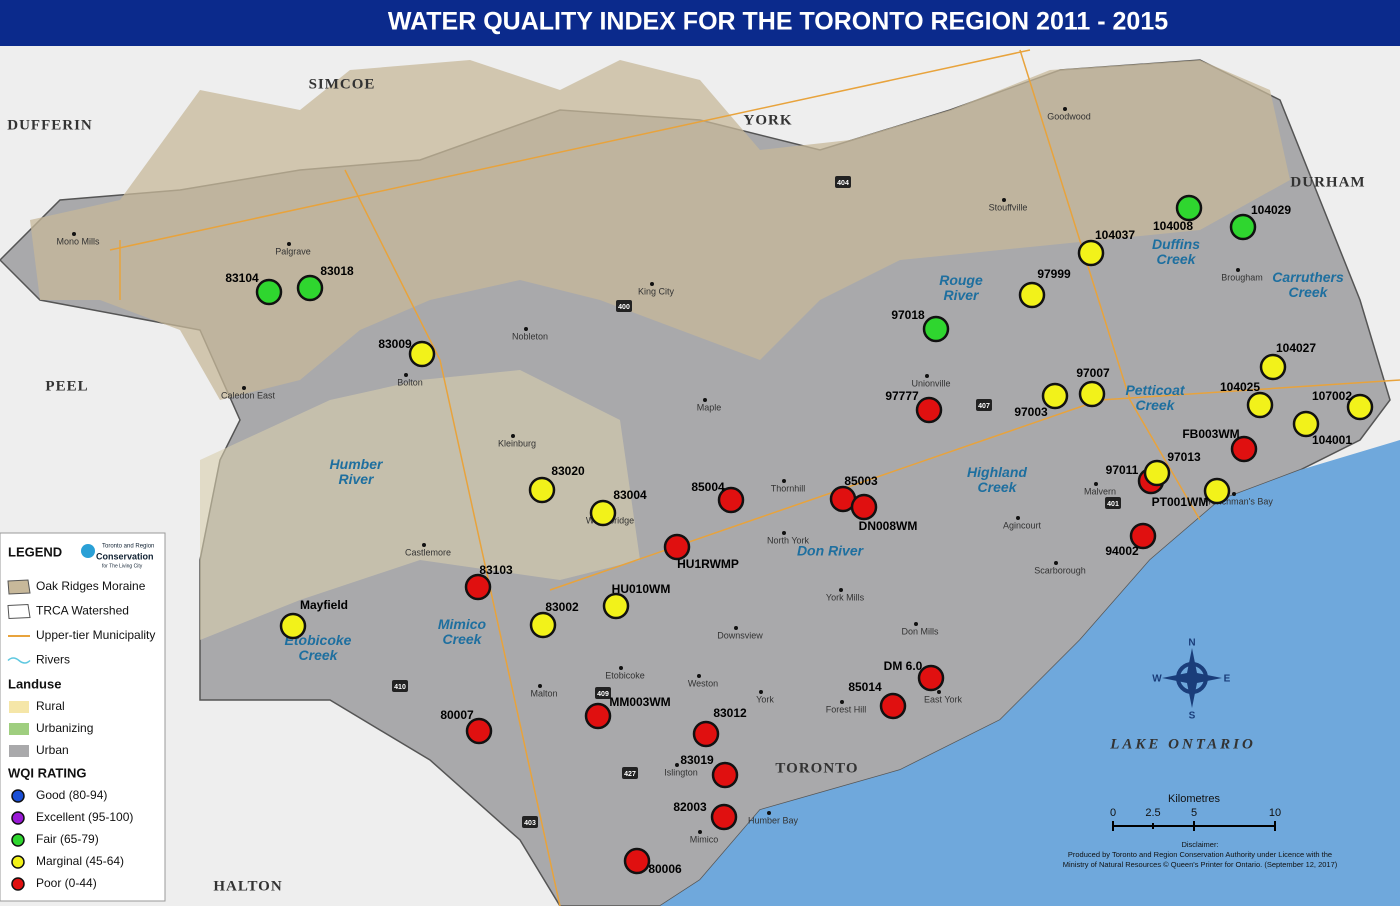 This screenshot has height=911, width=1400. I want to click on station-label: 83020, so click(568, 471).